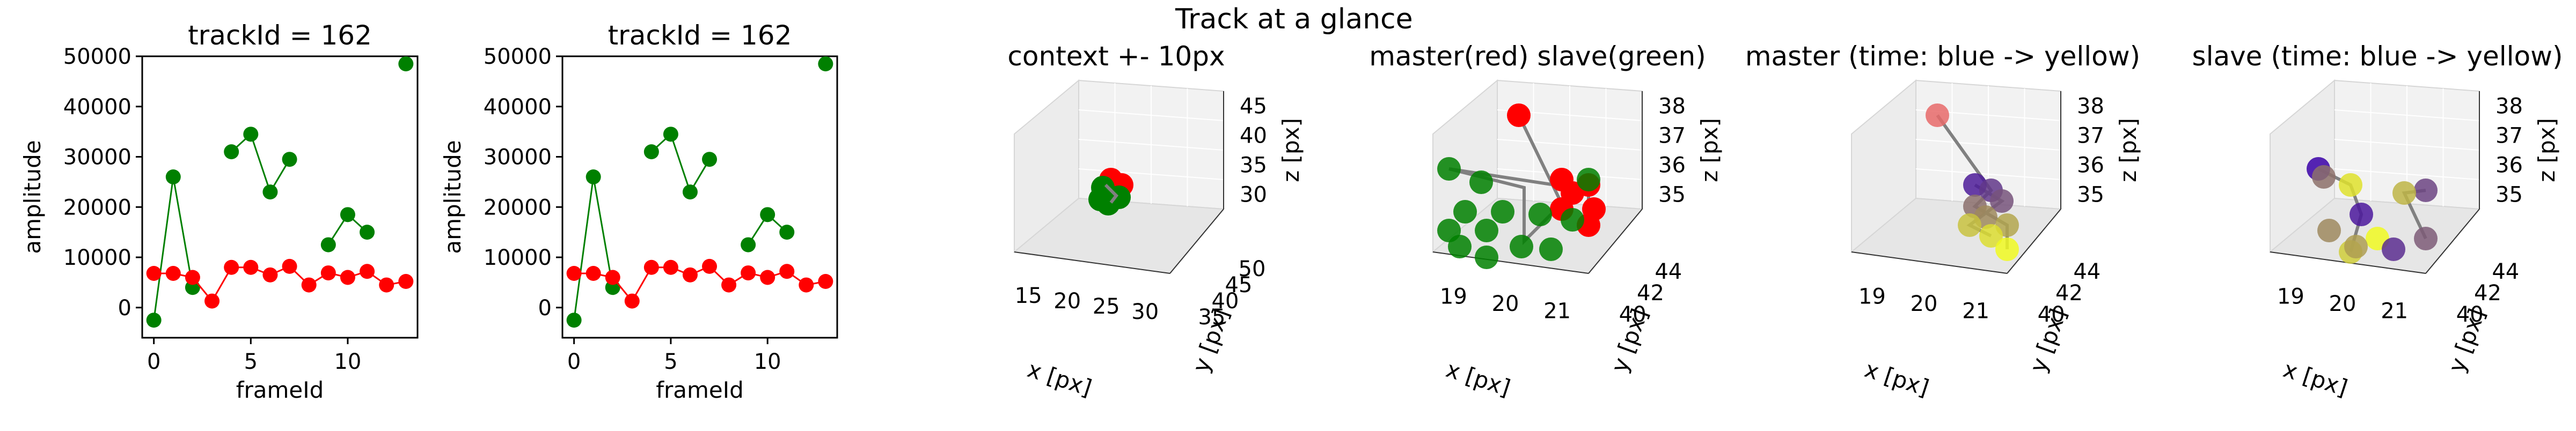 The image size is (2576, 431). I want to click on context-points, so click(1110, 192).